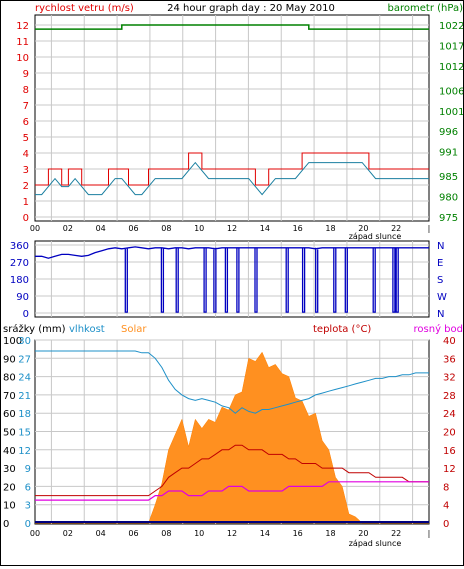 The width and height of the screenshot is (464, 569). I want to click on rain-tick-label: 80, so click(9, 378).